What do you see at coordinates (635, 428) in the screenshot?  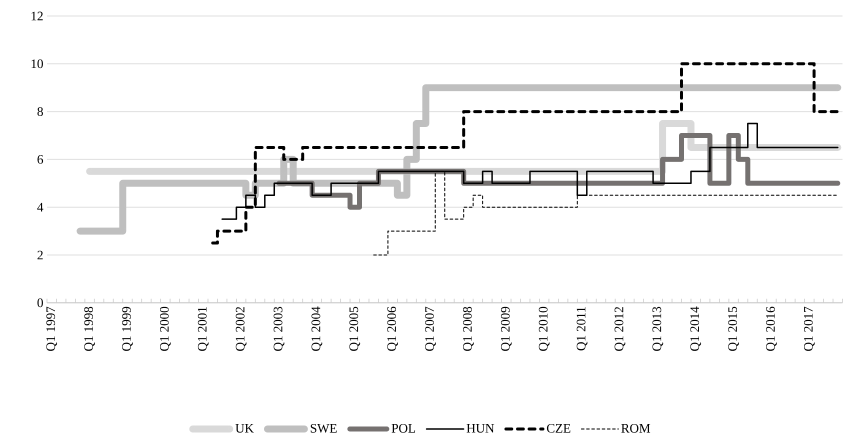 I see `legend-label: ROM` at bounding box center [635, 428].